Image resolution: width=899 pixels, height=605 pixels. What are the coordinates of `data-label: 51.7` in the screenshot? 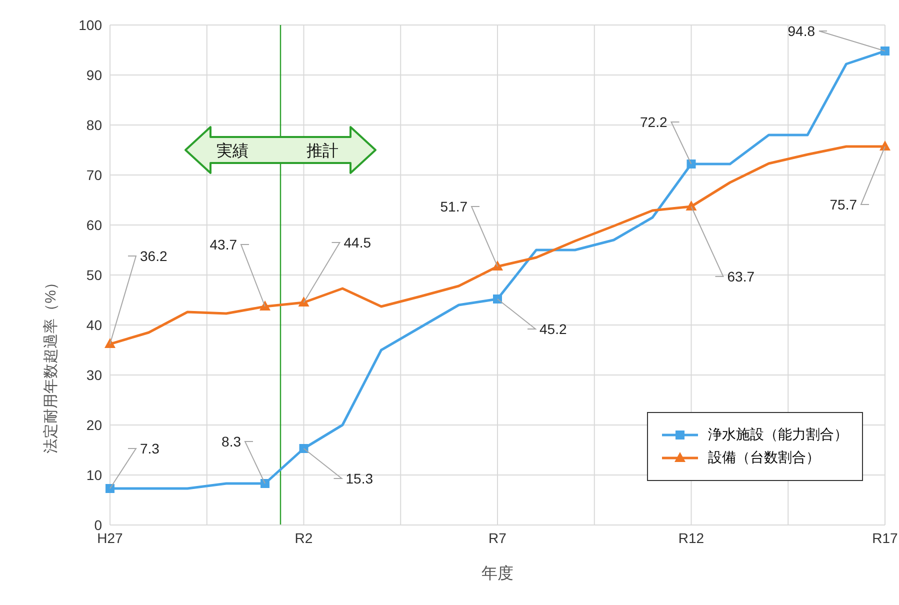 It's located at (454, 206).